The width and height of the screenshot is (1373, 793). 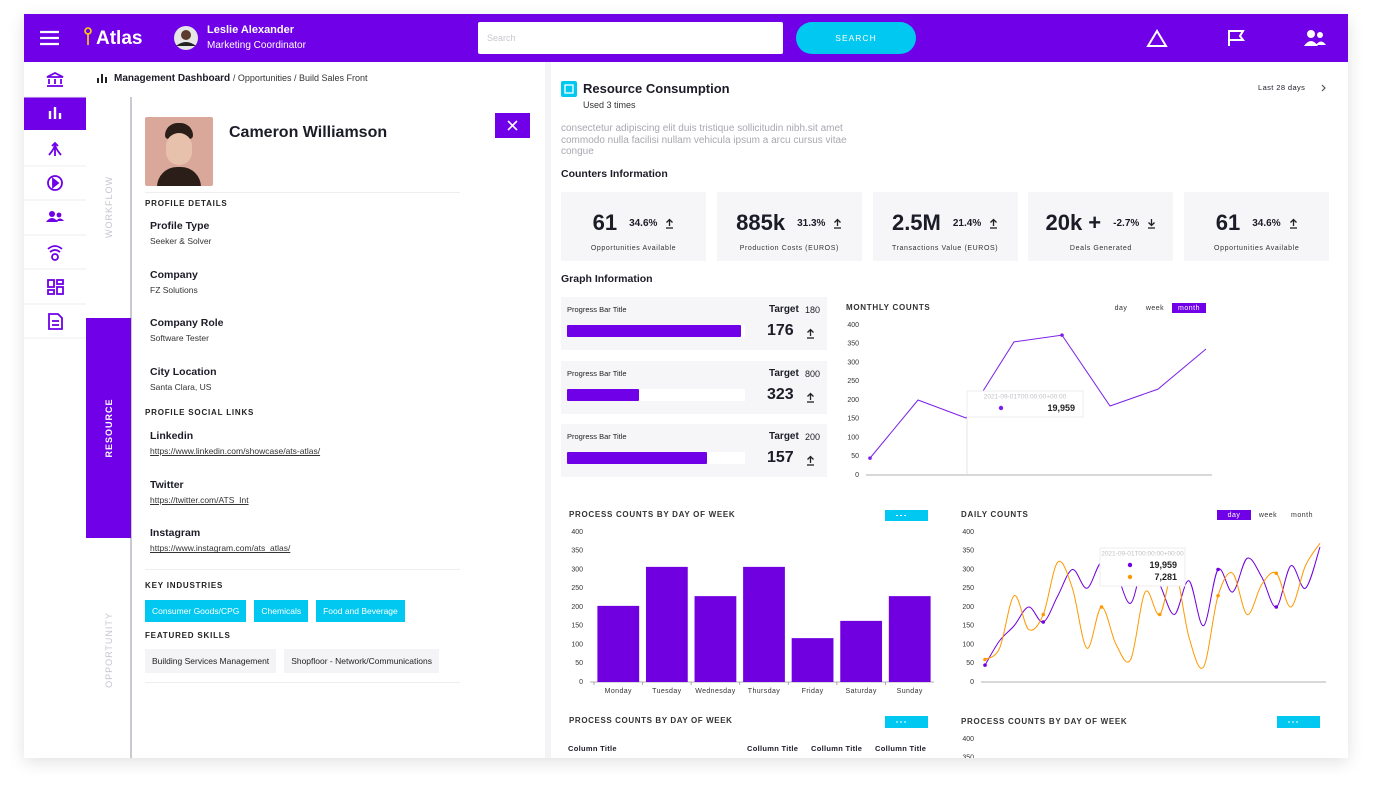 What do you see at coordinates (361, 661) in the screenshot?
I see `skill-chip: Shopfloor - Network/Communications` at bounding box center [361, 661].